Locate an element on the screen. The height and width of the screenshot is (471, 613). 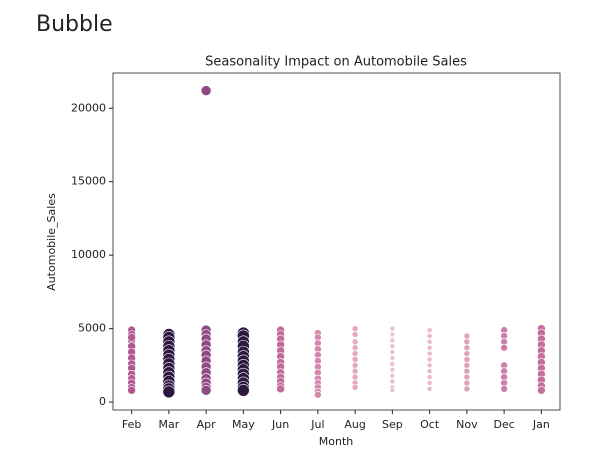
y-axis-label: Automobile_Sales is located at coordinates (51, 242).